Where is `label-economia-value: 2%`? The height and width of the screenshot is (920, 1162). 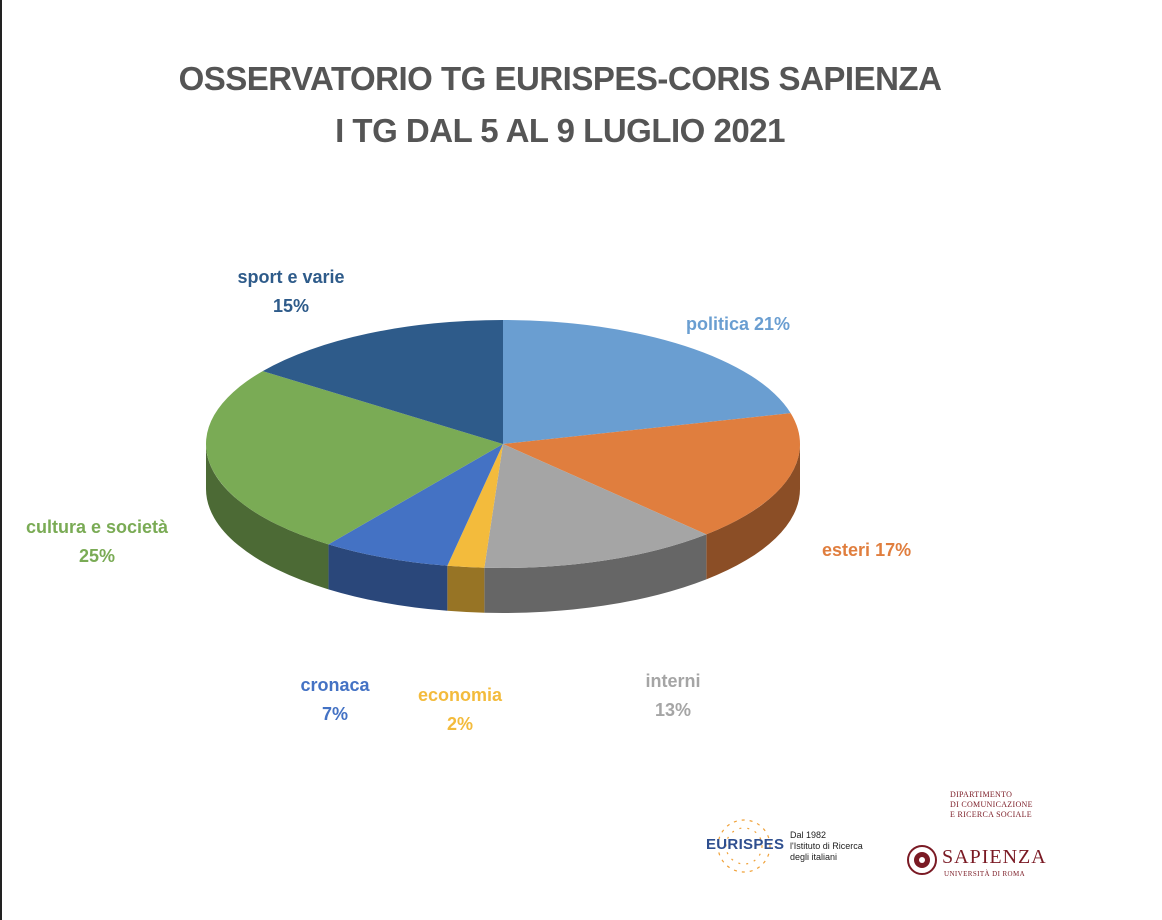
label-economia-value: 2% is located at coordinates (459, 724).